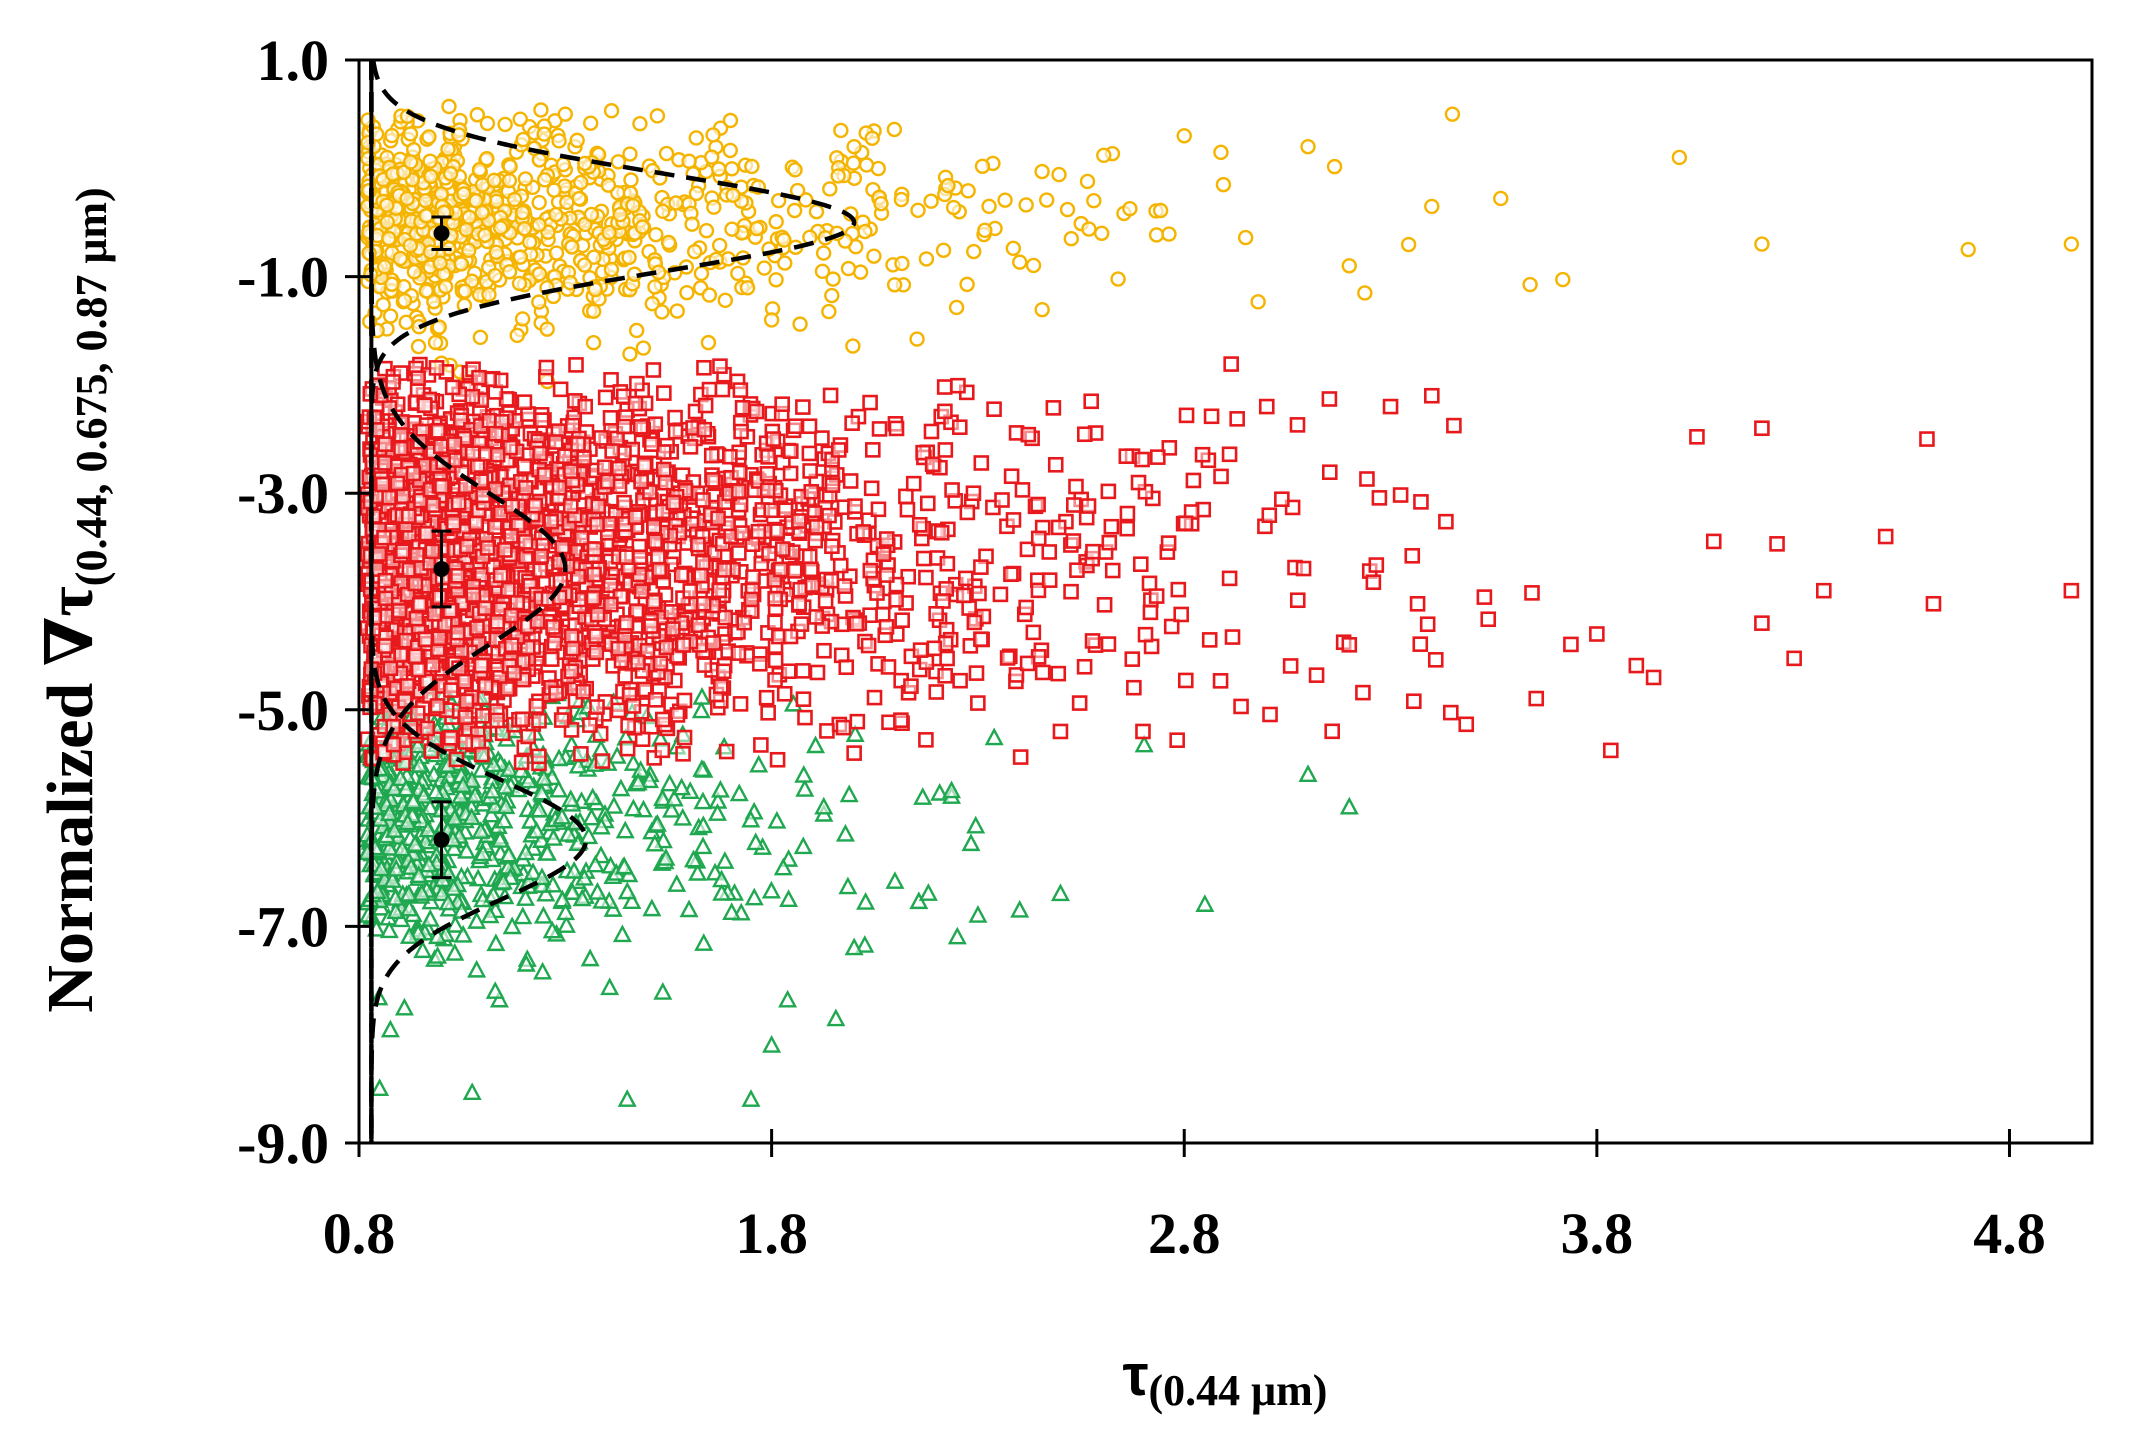  What do you see at coordinates (1237, 1390) in the screenshot?
I see `x-axis-label-sub: (0.44 μm)` at bounding box center [1237, 1390].